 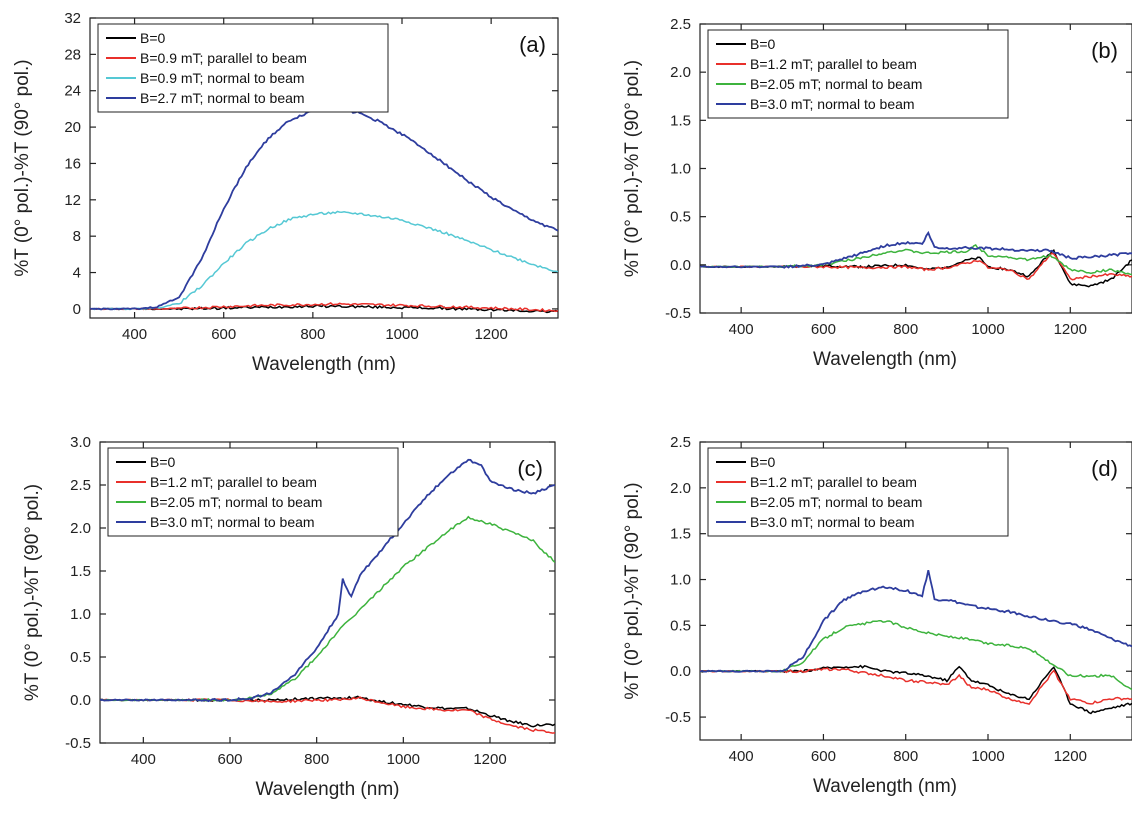 I want to click on legend-label: B=2.7 mT; normal to beam, so click(x=222, y=98).